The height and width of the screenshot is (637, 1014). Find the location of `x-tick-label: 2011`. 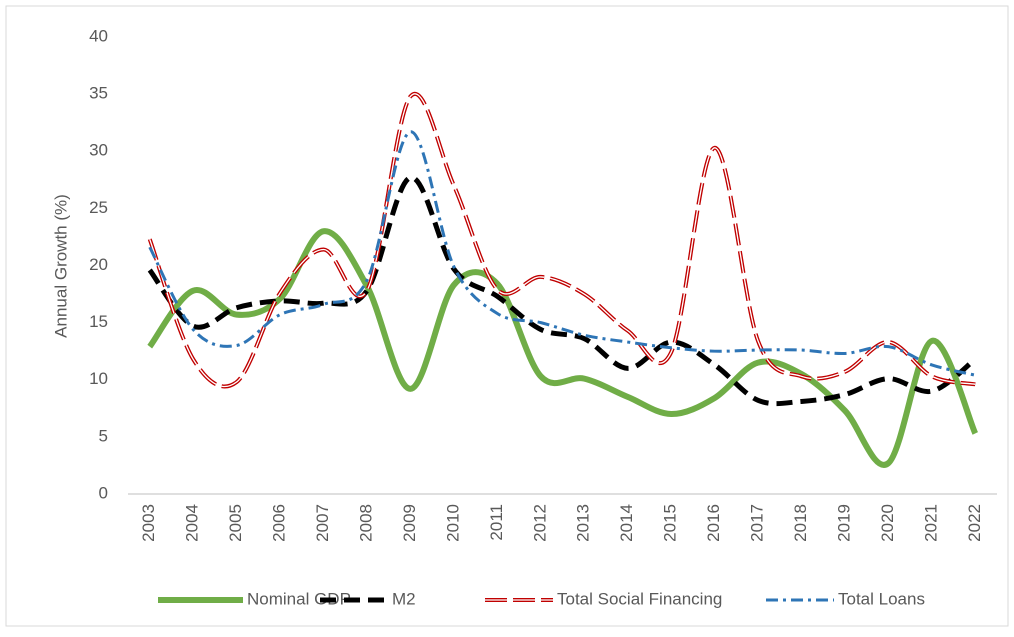

x-tick-label: 2011 is located at coordinates (496, 522).